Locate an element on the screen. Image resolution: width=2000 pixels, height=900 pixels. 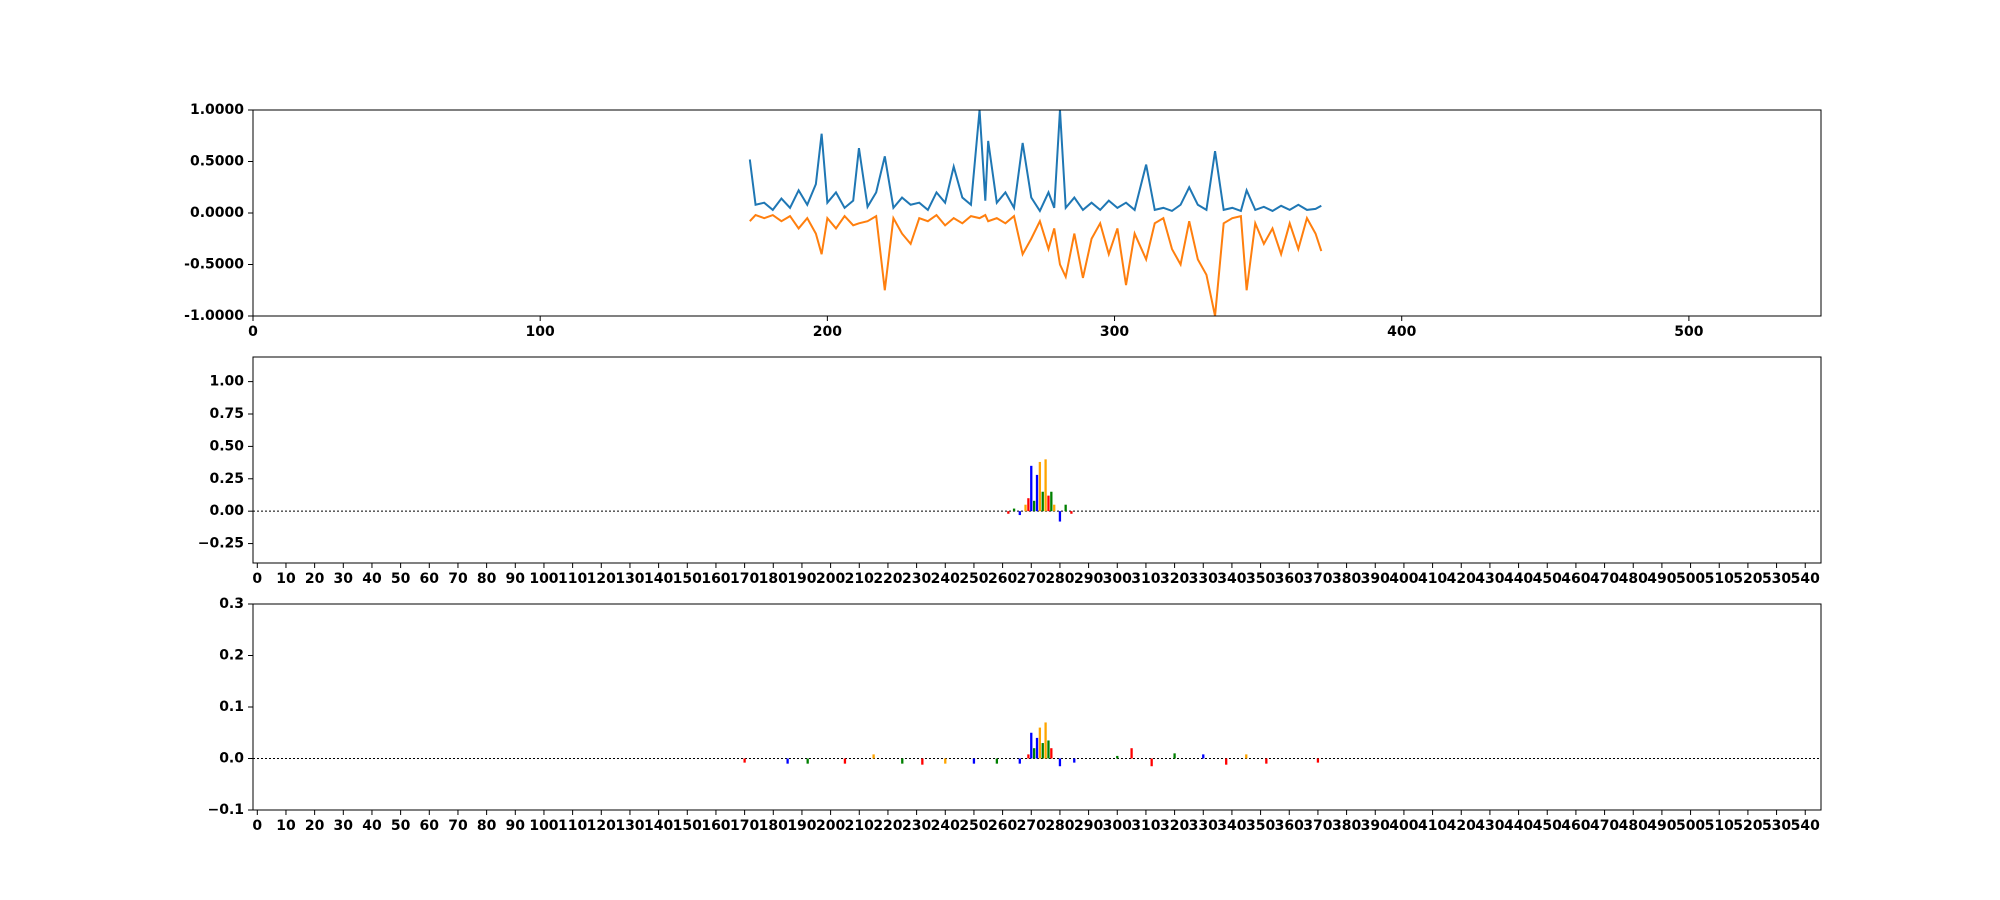
x-tick-label: 250 is located at coordinates (973, 579).